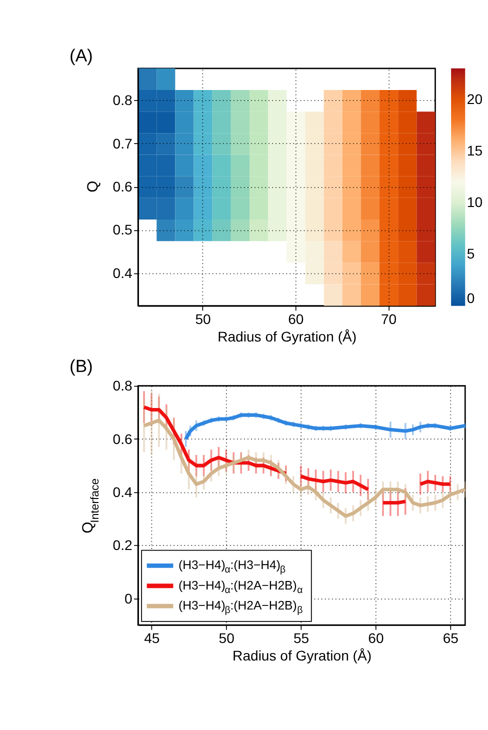 This screenshot has height=730, width=488. Describe the element at coordinates (81, 55) in the screenshot. I see `chart-title: (A)` at that location.